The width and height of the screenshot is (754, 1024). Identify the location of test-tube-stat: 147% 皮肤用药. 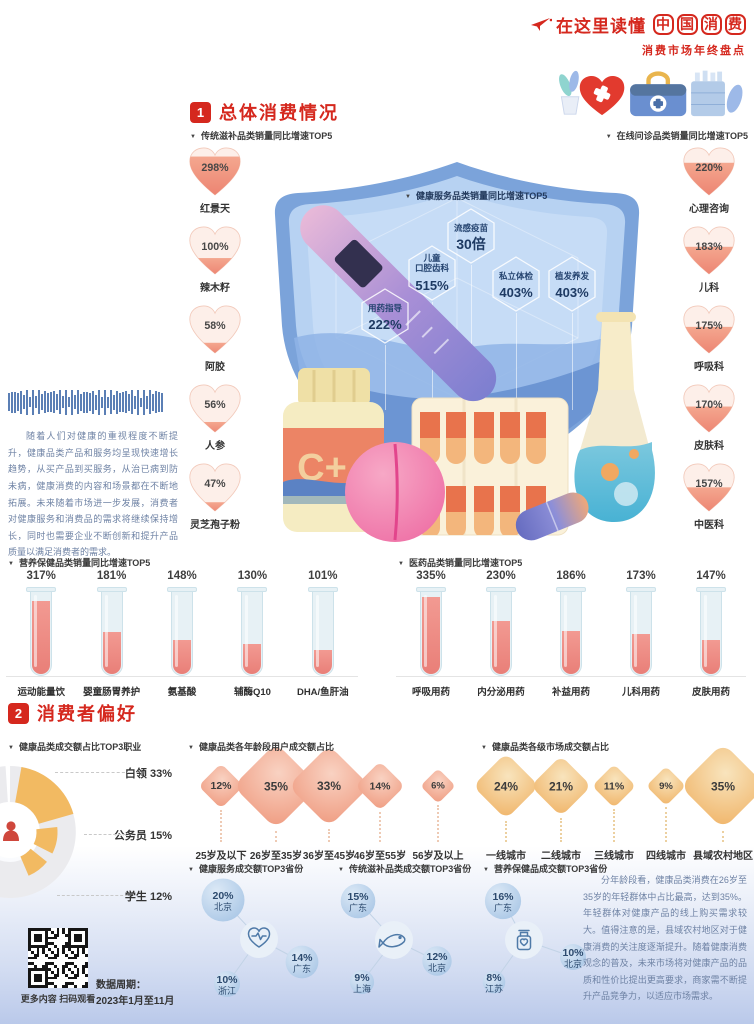
(711, 634).